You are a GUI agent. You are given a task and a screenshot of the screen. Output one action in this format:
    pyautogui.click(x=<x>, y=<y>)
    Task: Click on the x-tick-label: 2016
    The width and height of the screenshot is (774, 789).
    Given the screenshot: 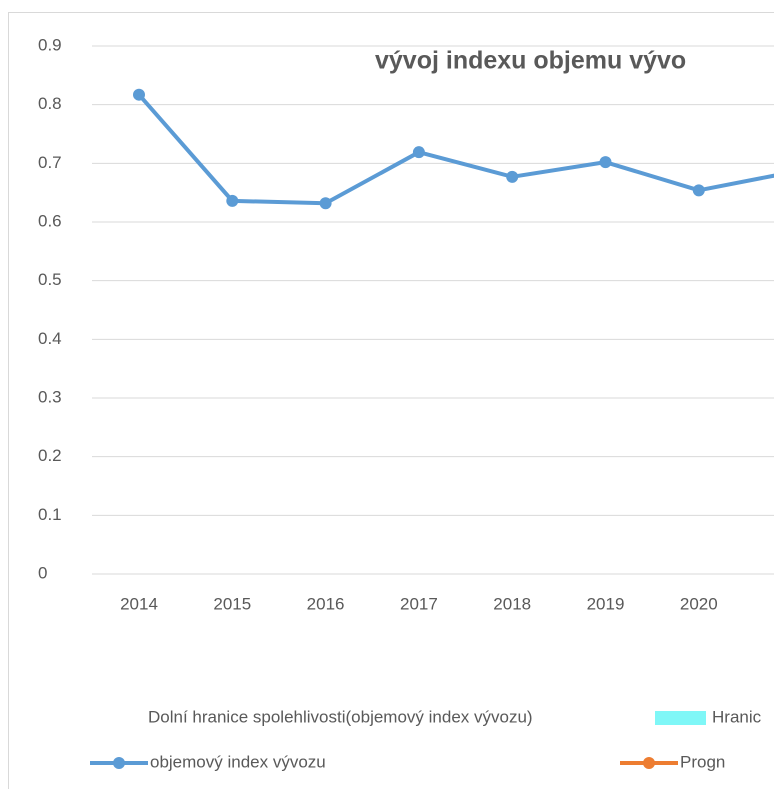 What is the action you would take?
    pyautogui.click(x=326, y=603)
    